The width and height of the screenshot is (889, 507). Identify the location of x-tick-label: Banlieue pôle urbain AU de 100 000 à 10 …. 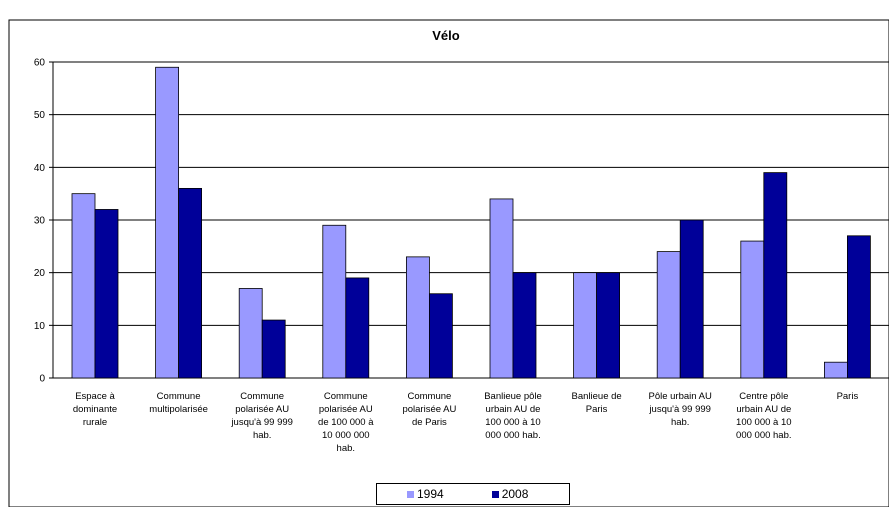
(513, 416).